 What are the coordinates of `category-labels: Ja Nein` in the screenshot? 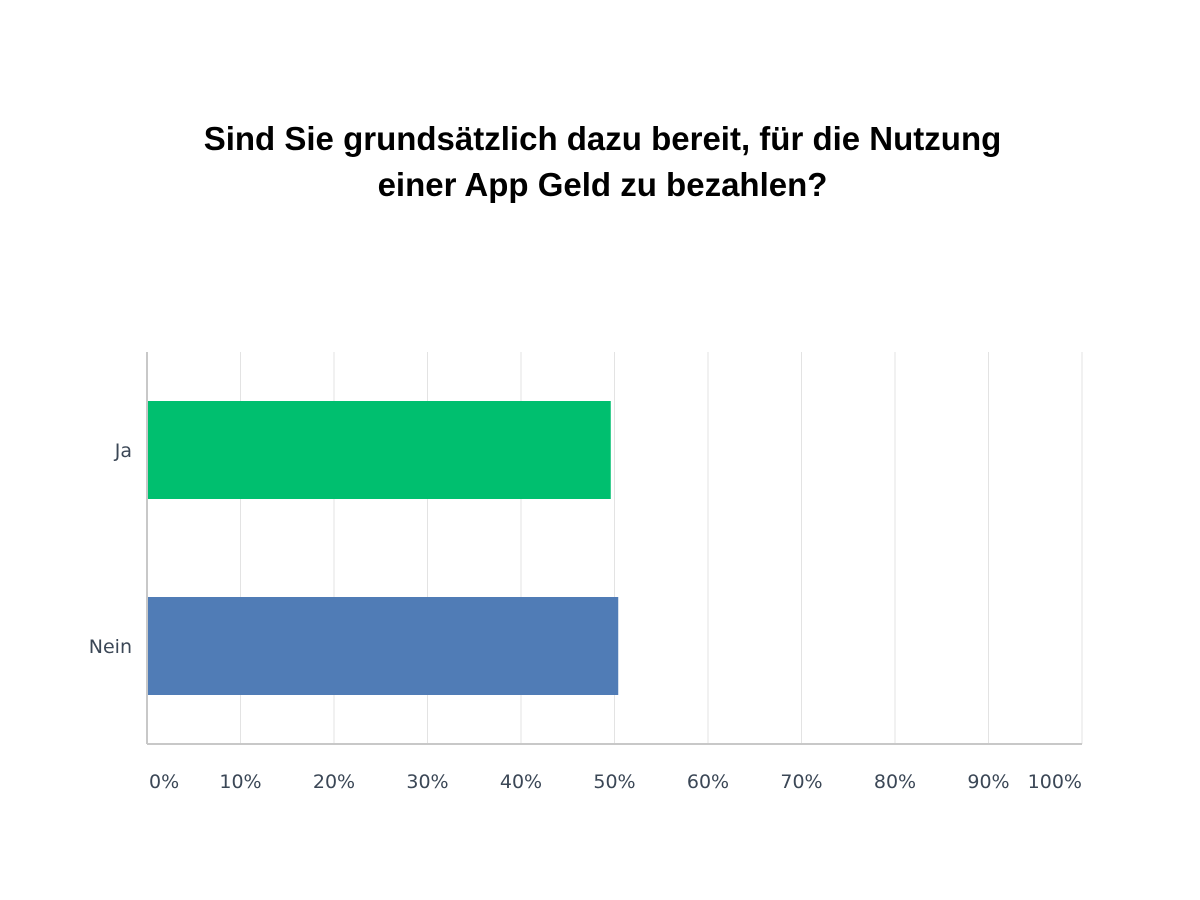 It's located at (110, 549).